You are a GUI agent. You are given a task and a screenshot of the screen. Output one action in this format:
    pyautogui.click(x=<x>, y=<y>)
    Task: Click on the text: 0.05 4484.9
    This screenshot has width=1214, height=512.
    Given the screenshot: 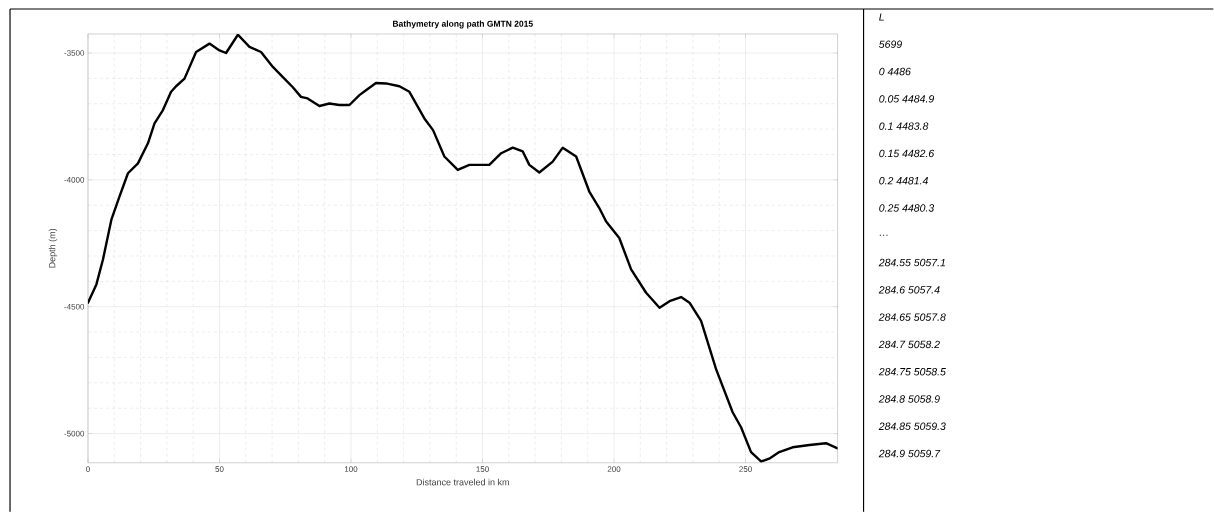 What is the action you would take?
    pyautogui.click(x=906, y=98)
    